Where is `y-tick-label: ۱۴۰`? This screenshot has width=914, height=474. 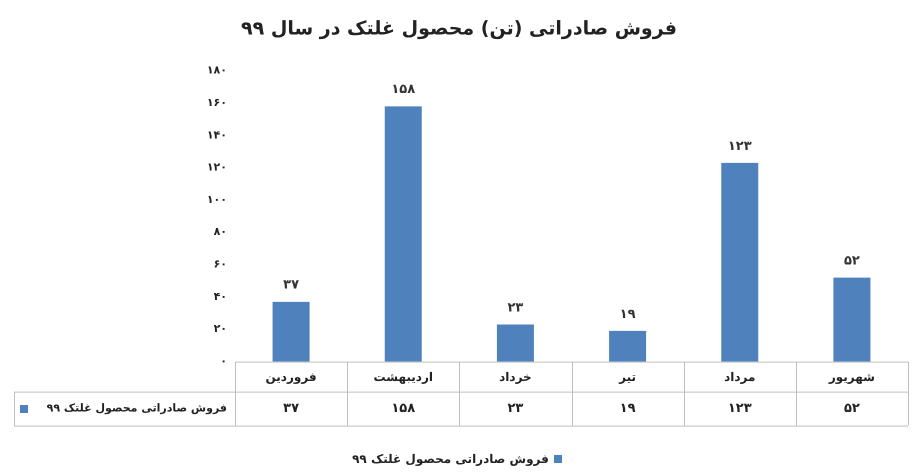 y-tick-label: ۱۴۰ is located at coordinates (216, 135).